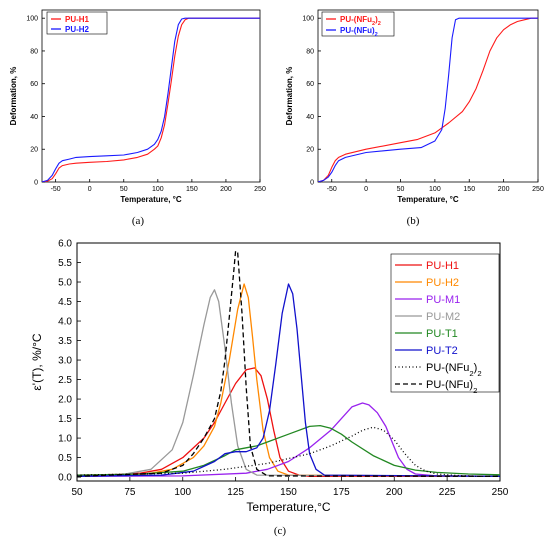 Image resolution: width=550 pixels, height=541 pixels. What do you see at coordinates (65, 322) in the screenshot?
I see `y-tick-label: 4.0` at bounding box center [65, 322].